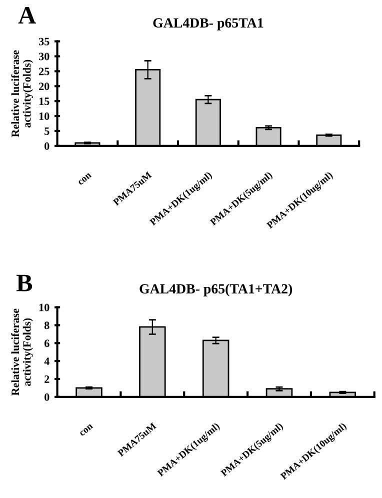 Image resolution: width=382 pixels, height=498 pixels. Describe the element at coordinates (44, 56) in the screenshot. I see `y-tick-label: 30` at that location.